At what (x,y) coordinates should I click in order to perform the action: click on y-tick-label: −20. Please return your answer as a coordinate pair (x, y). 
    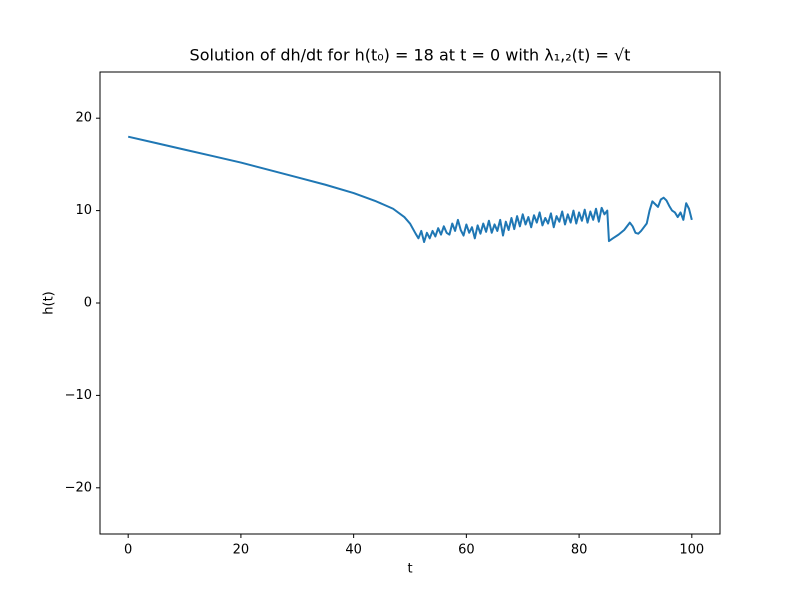
    Looking at the image, I should click on (78, 487).